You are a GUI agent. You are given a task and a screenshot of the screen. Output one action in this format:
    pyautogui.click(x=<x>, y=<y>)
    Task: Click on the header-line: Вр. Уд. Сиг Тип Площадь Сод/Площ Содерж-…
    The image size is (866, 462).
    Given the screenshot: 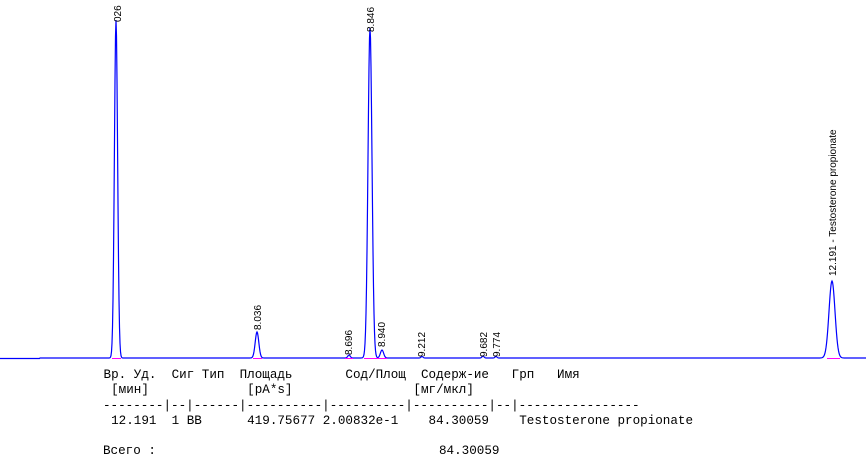 What is the action you would take?
    pyautogui.click(x=338, y=375)
    